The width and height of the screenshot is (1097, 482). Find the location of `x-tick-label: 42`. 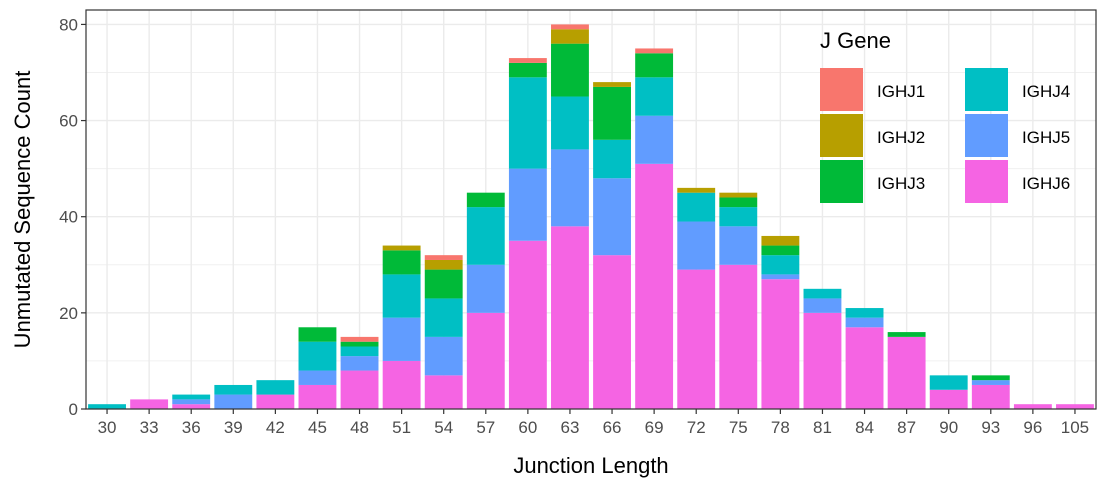

x-tick-label: 42 is located at coordinates (275, 427).